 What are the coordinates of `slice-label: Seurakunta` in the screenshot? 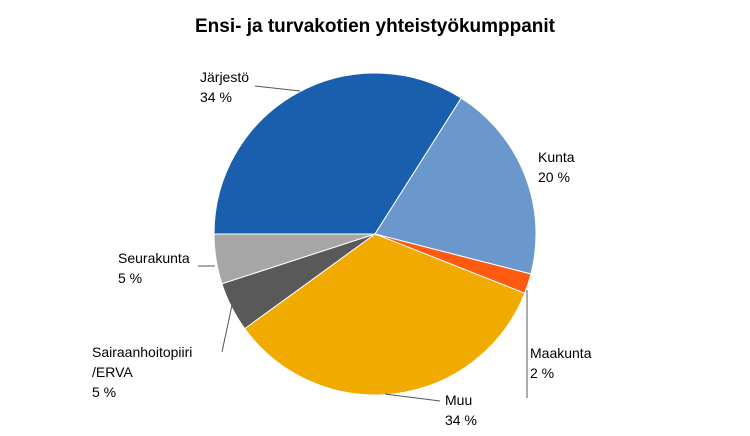 It's located at (154, 258).